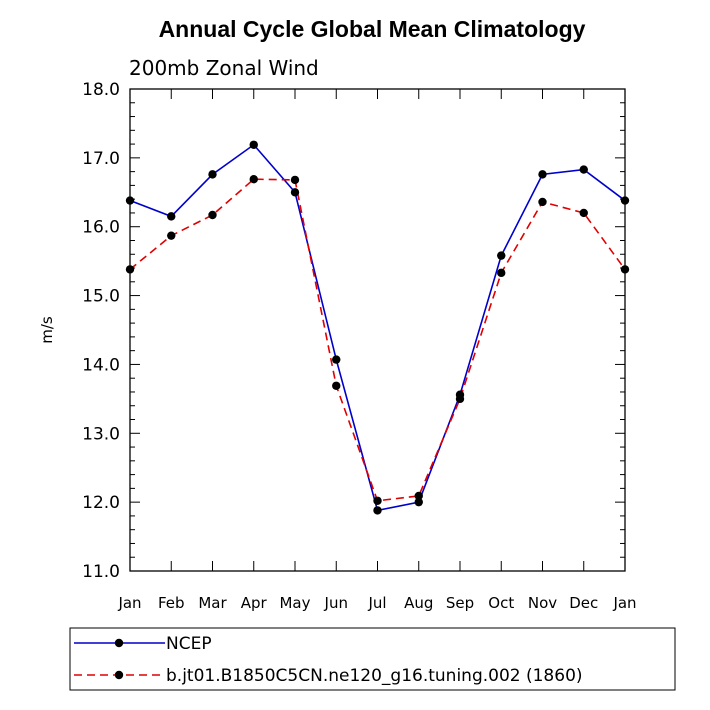 The image size is (710, 710). I want to click on chart-title: Annual Cycle Global Mean Climatology, so click(372, 29).